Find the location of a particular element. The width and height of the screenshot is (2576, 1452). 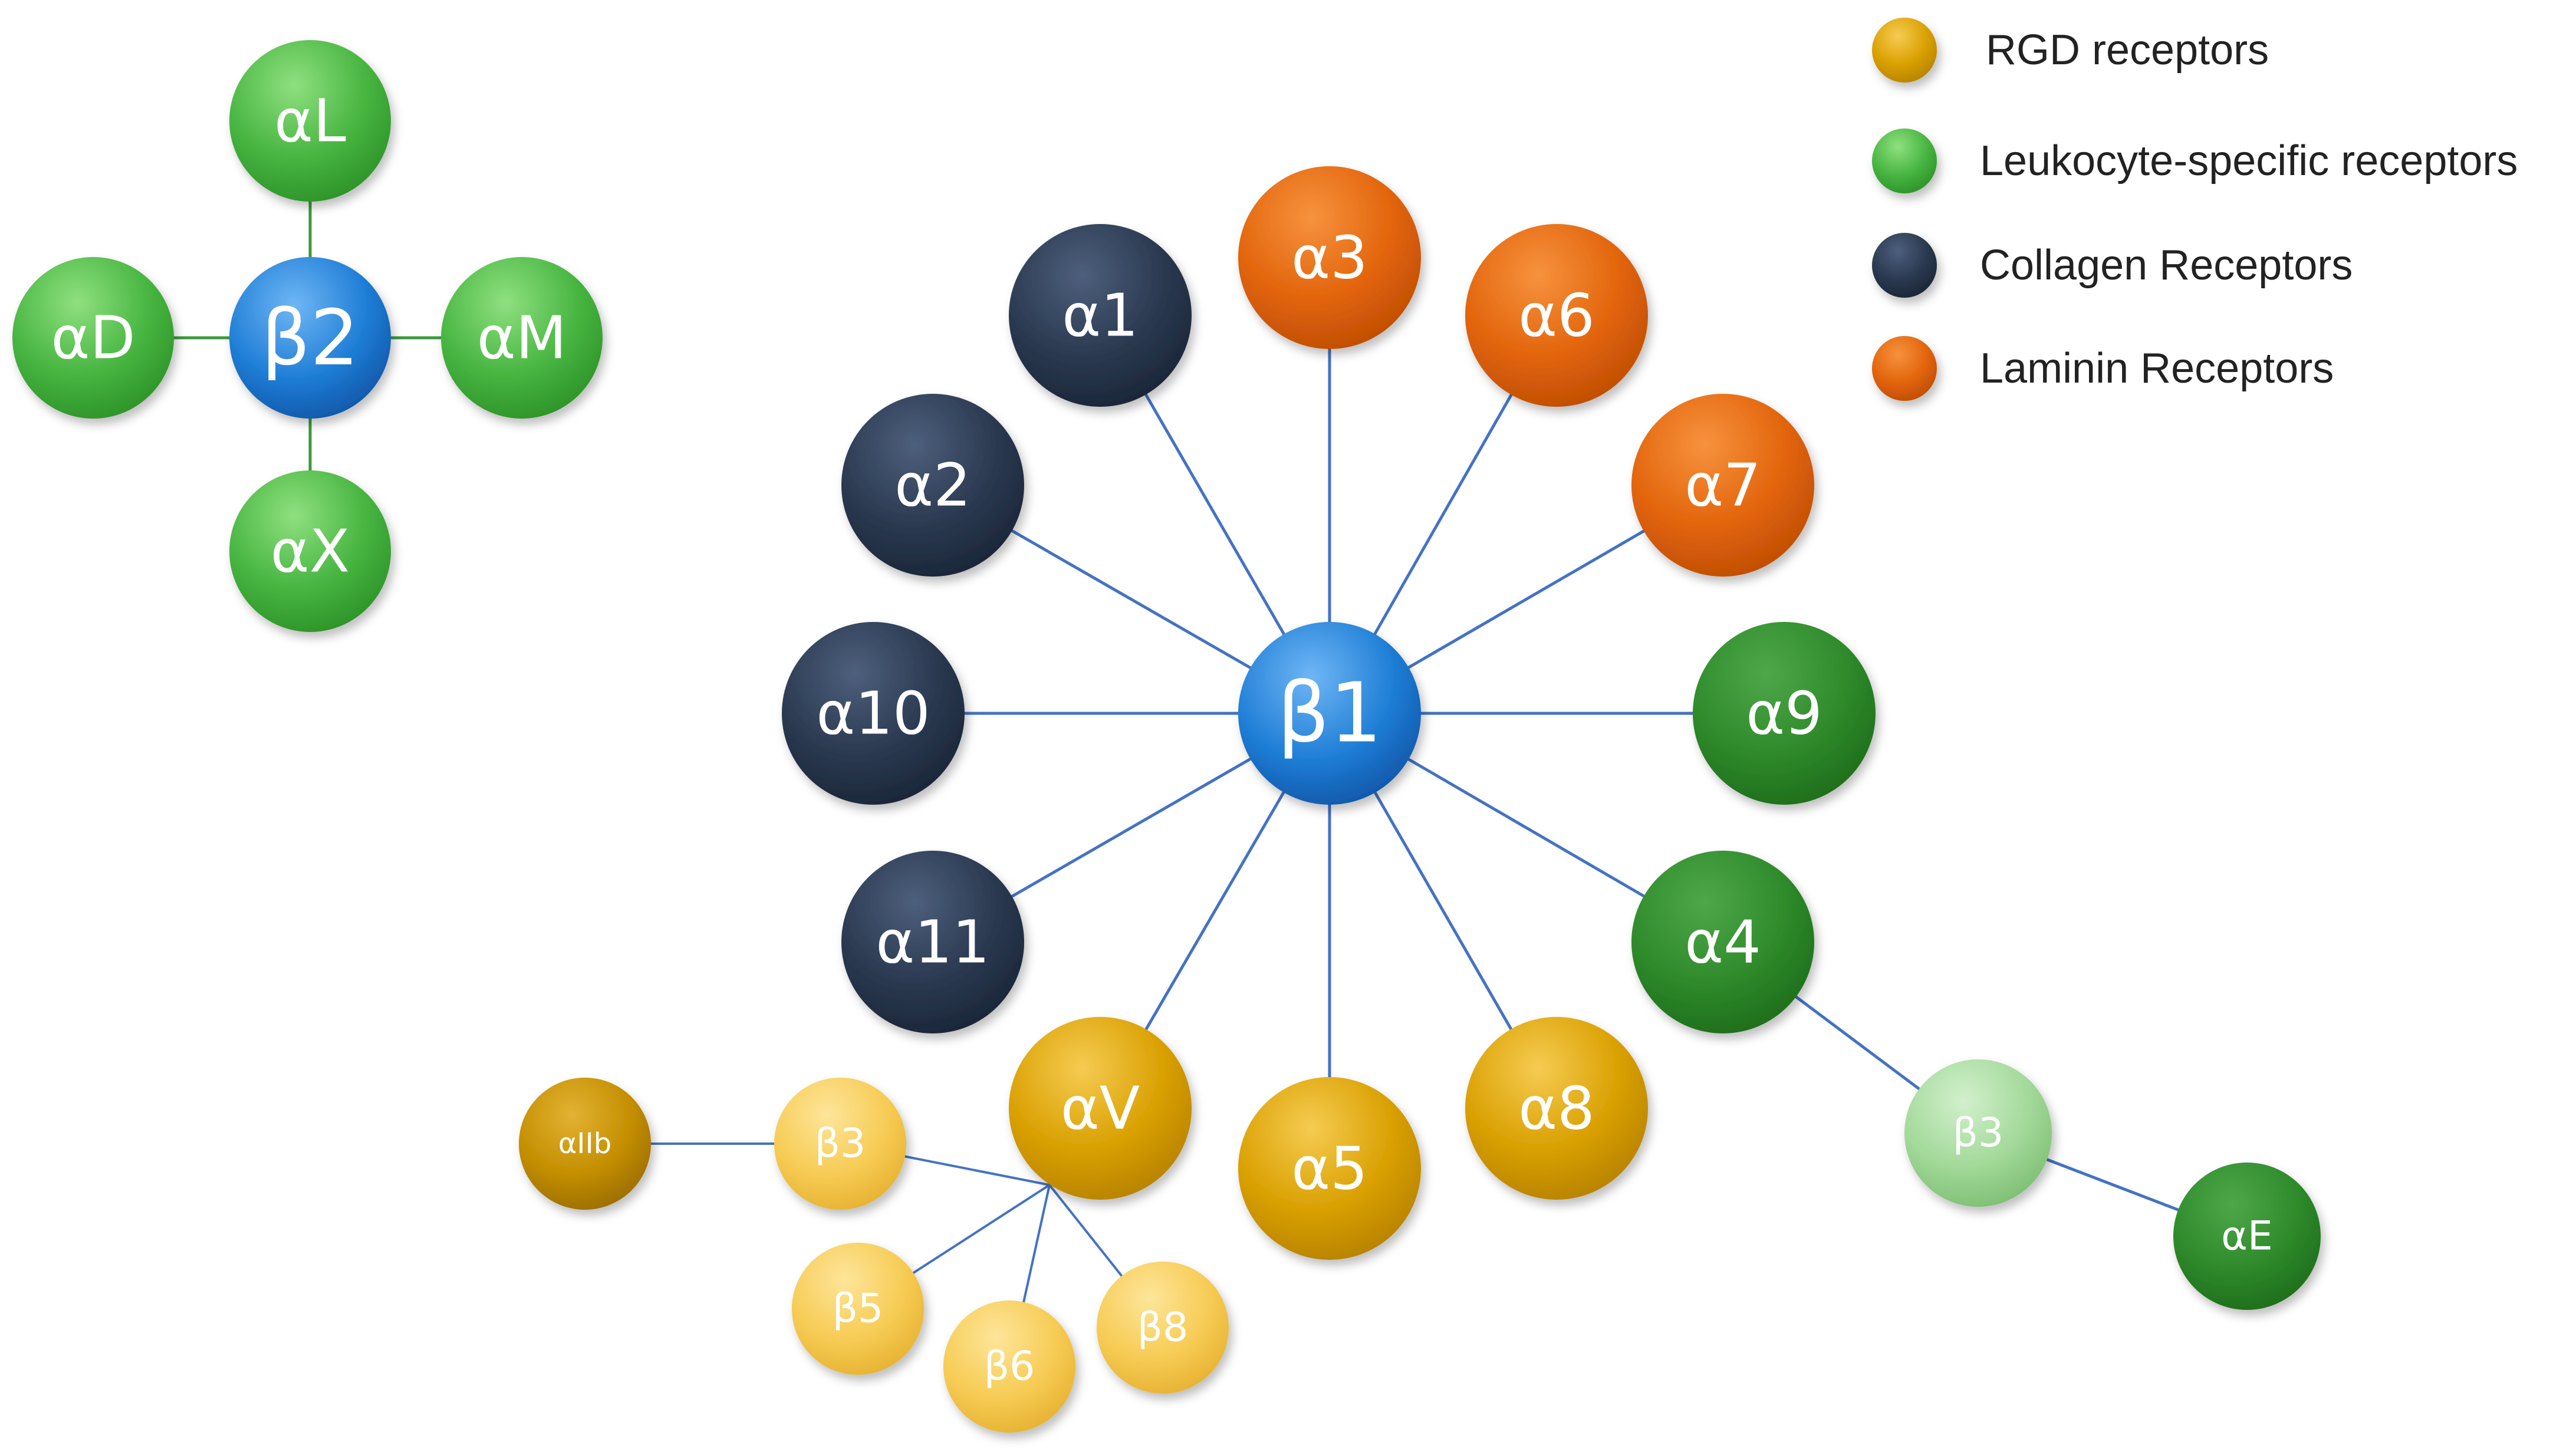

node-aV is located at coordinates (1101, 1108).